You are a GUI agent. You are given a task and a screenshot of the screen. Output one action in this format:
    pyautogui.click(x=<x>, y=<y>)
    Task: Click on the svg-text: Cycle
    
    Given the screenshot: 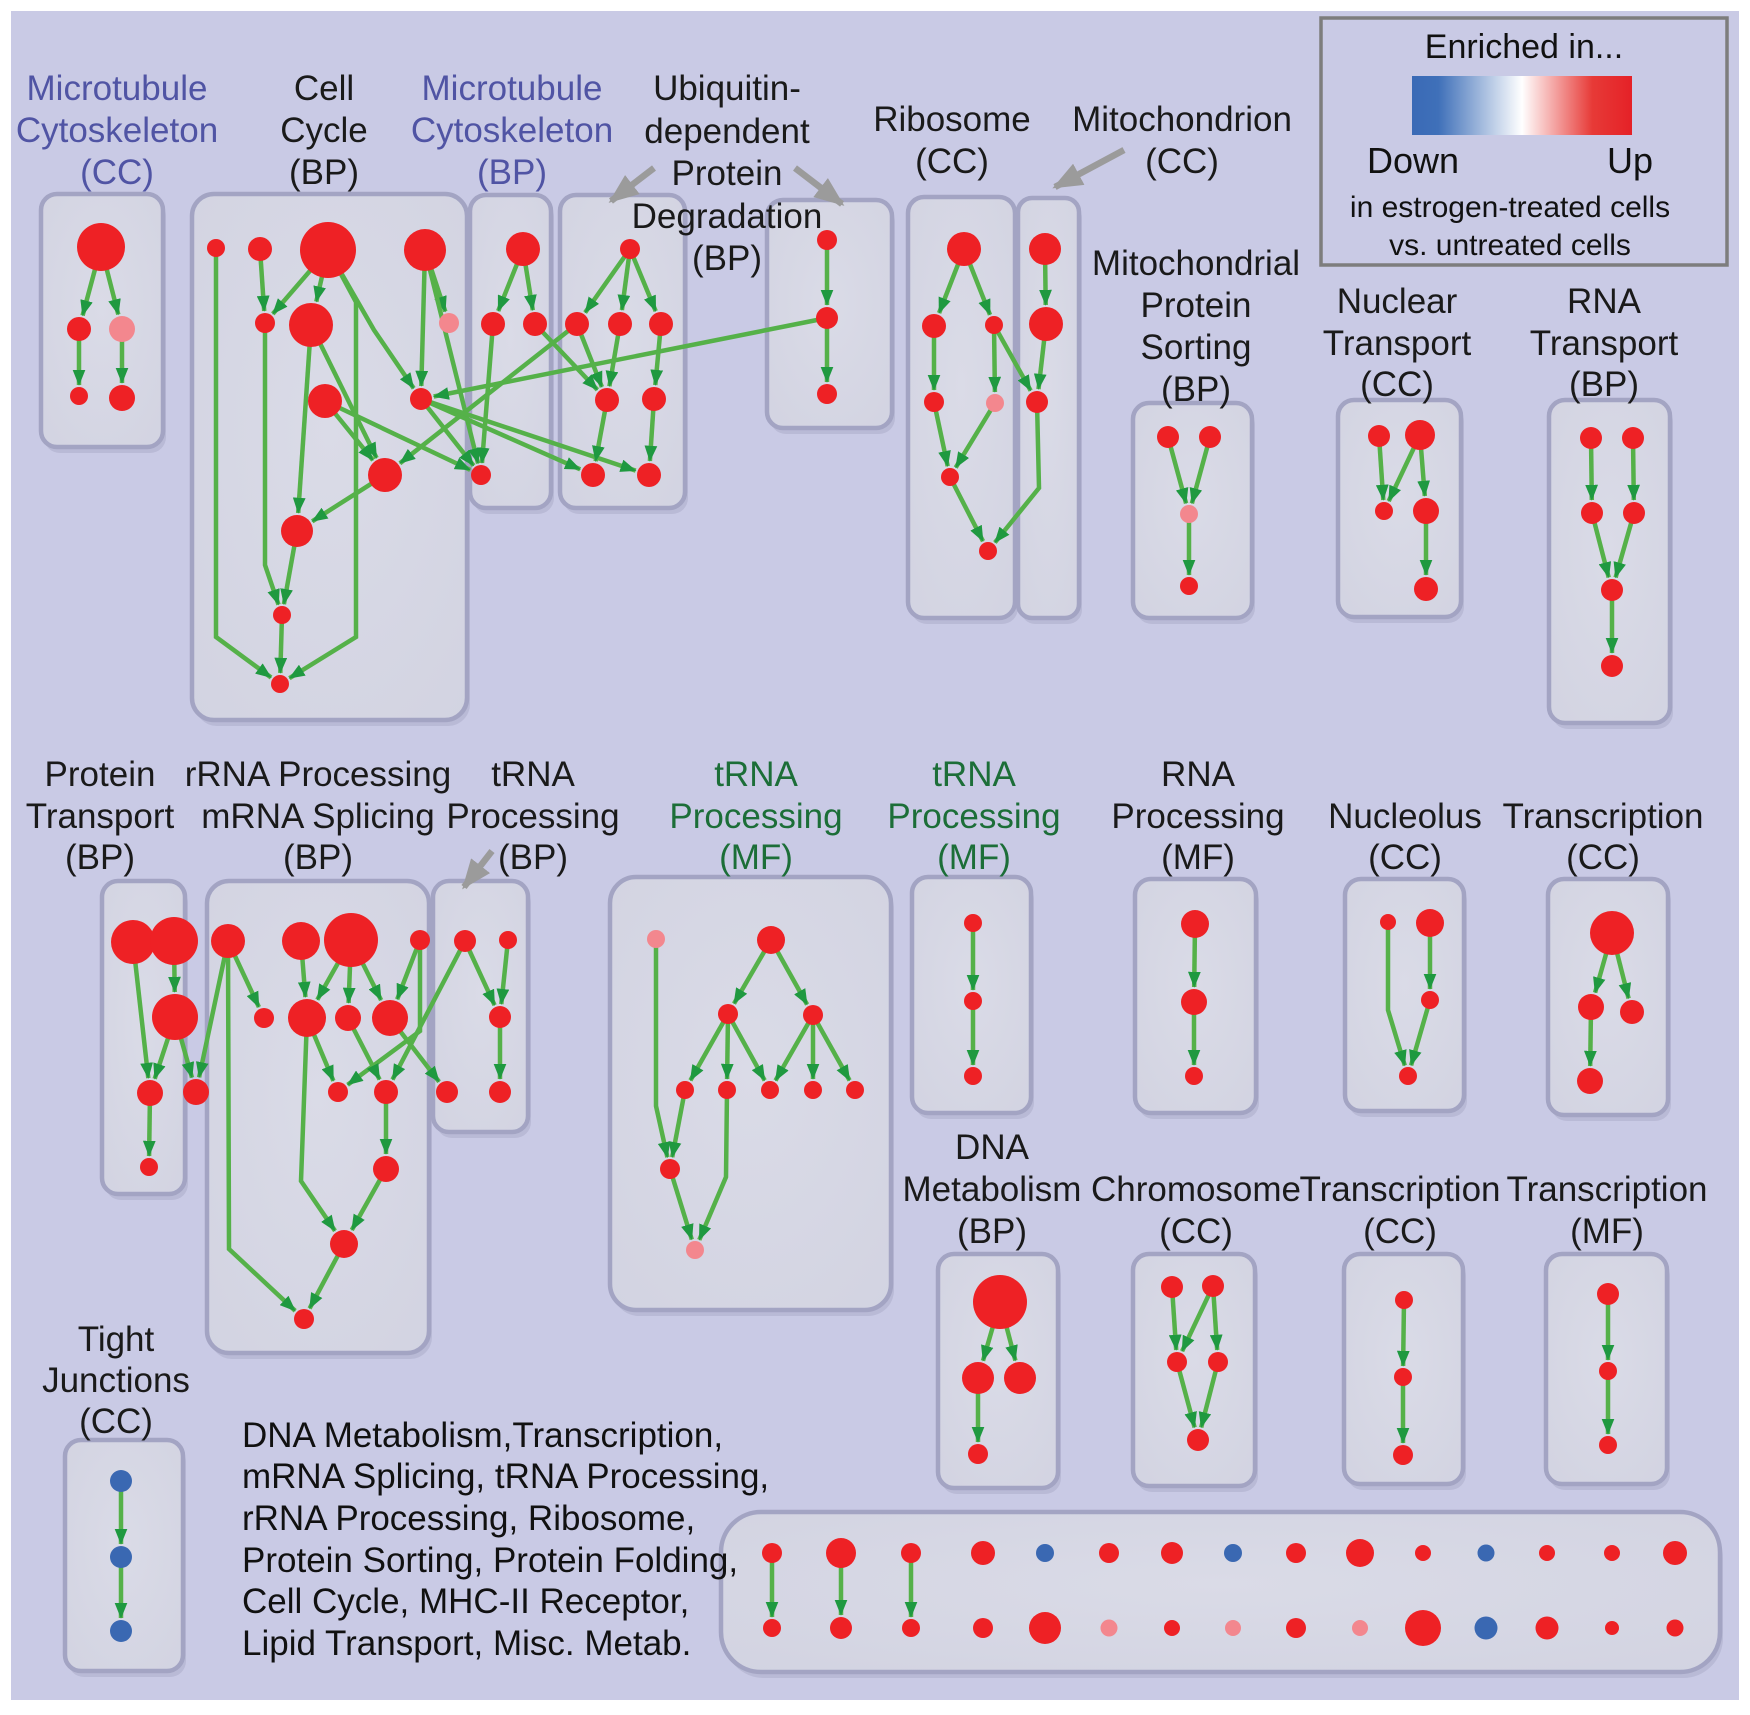 What is the action you would take?
    pyautogui.click(x=324, y=130)
    